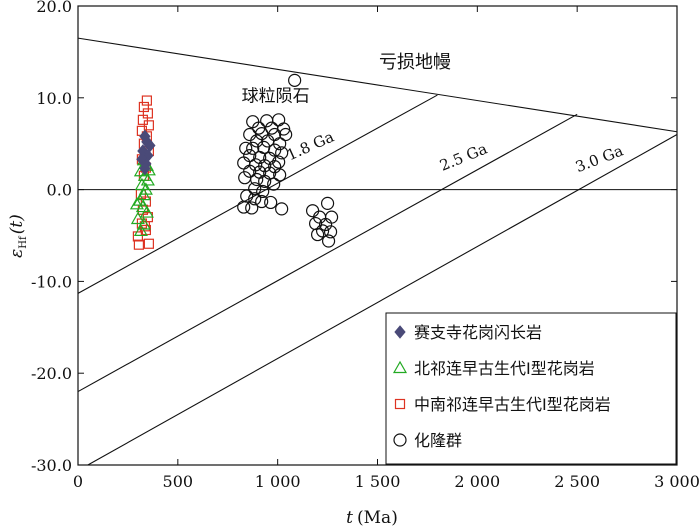 The image size is (700, 531). I want to click on legend-label: 赛支寺花岗闪长岩, so click(478, 332).